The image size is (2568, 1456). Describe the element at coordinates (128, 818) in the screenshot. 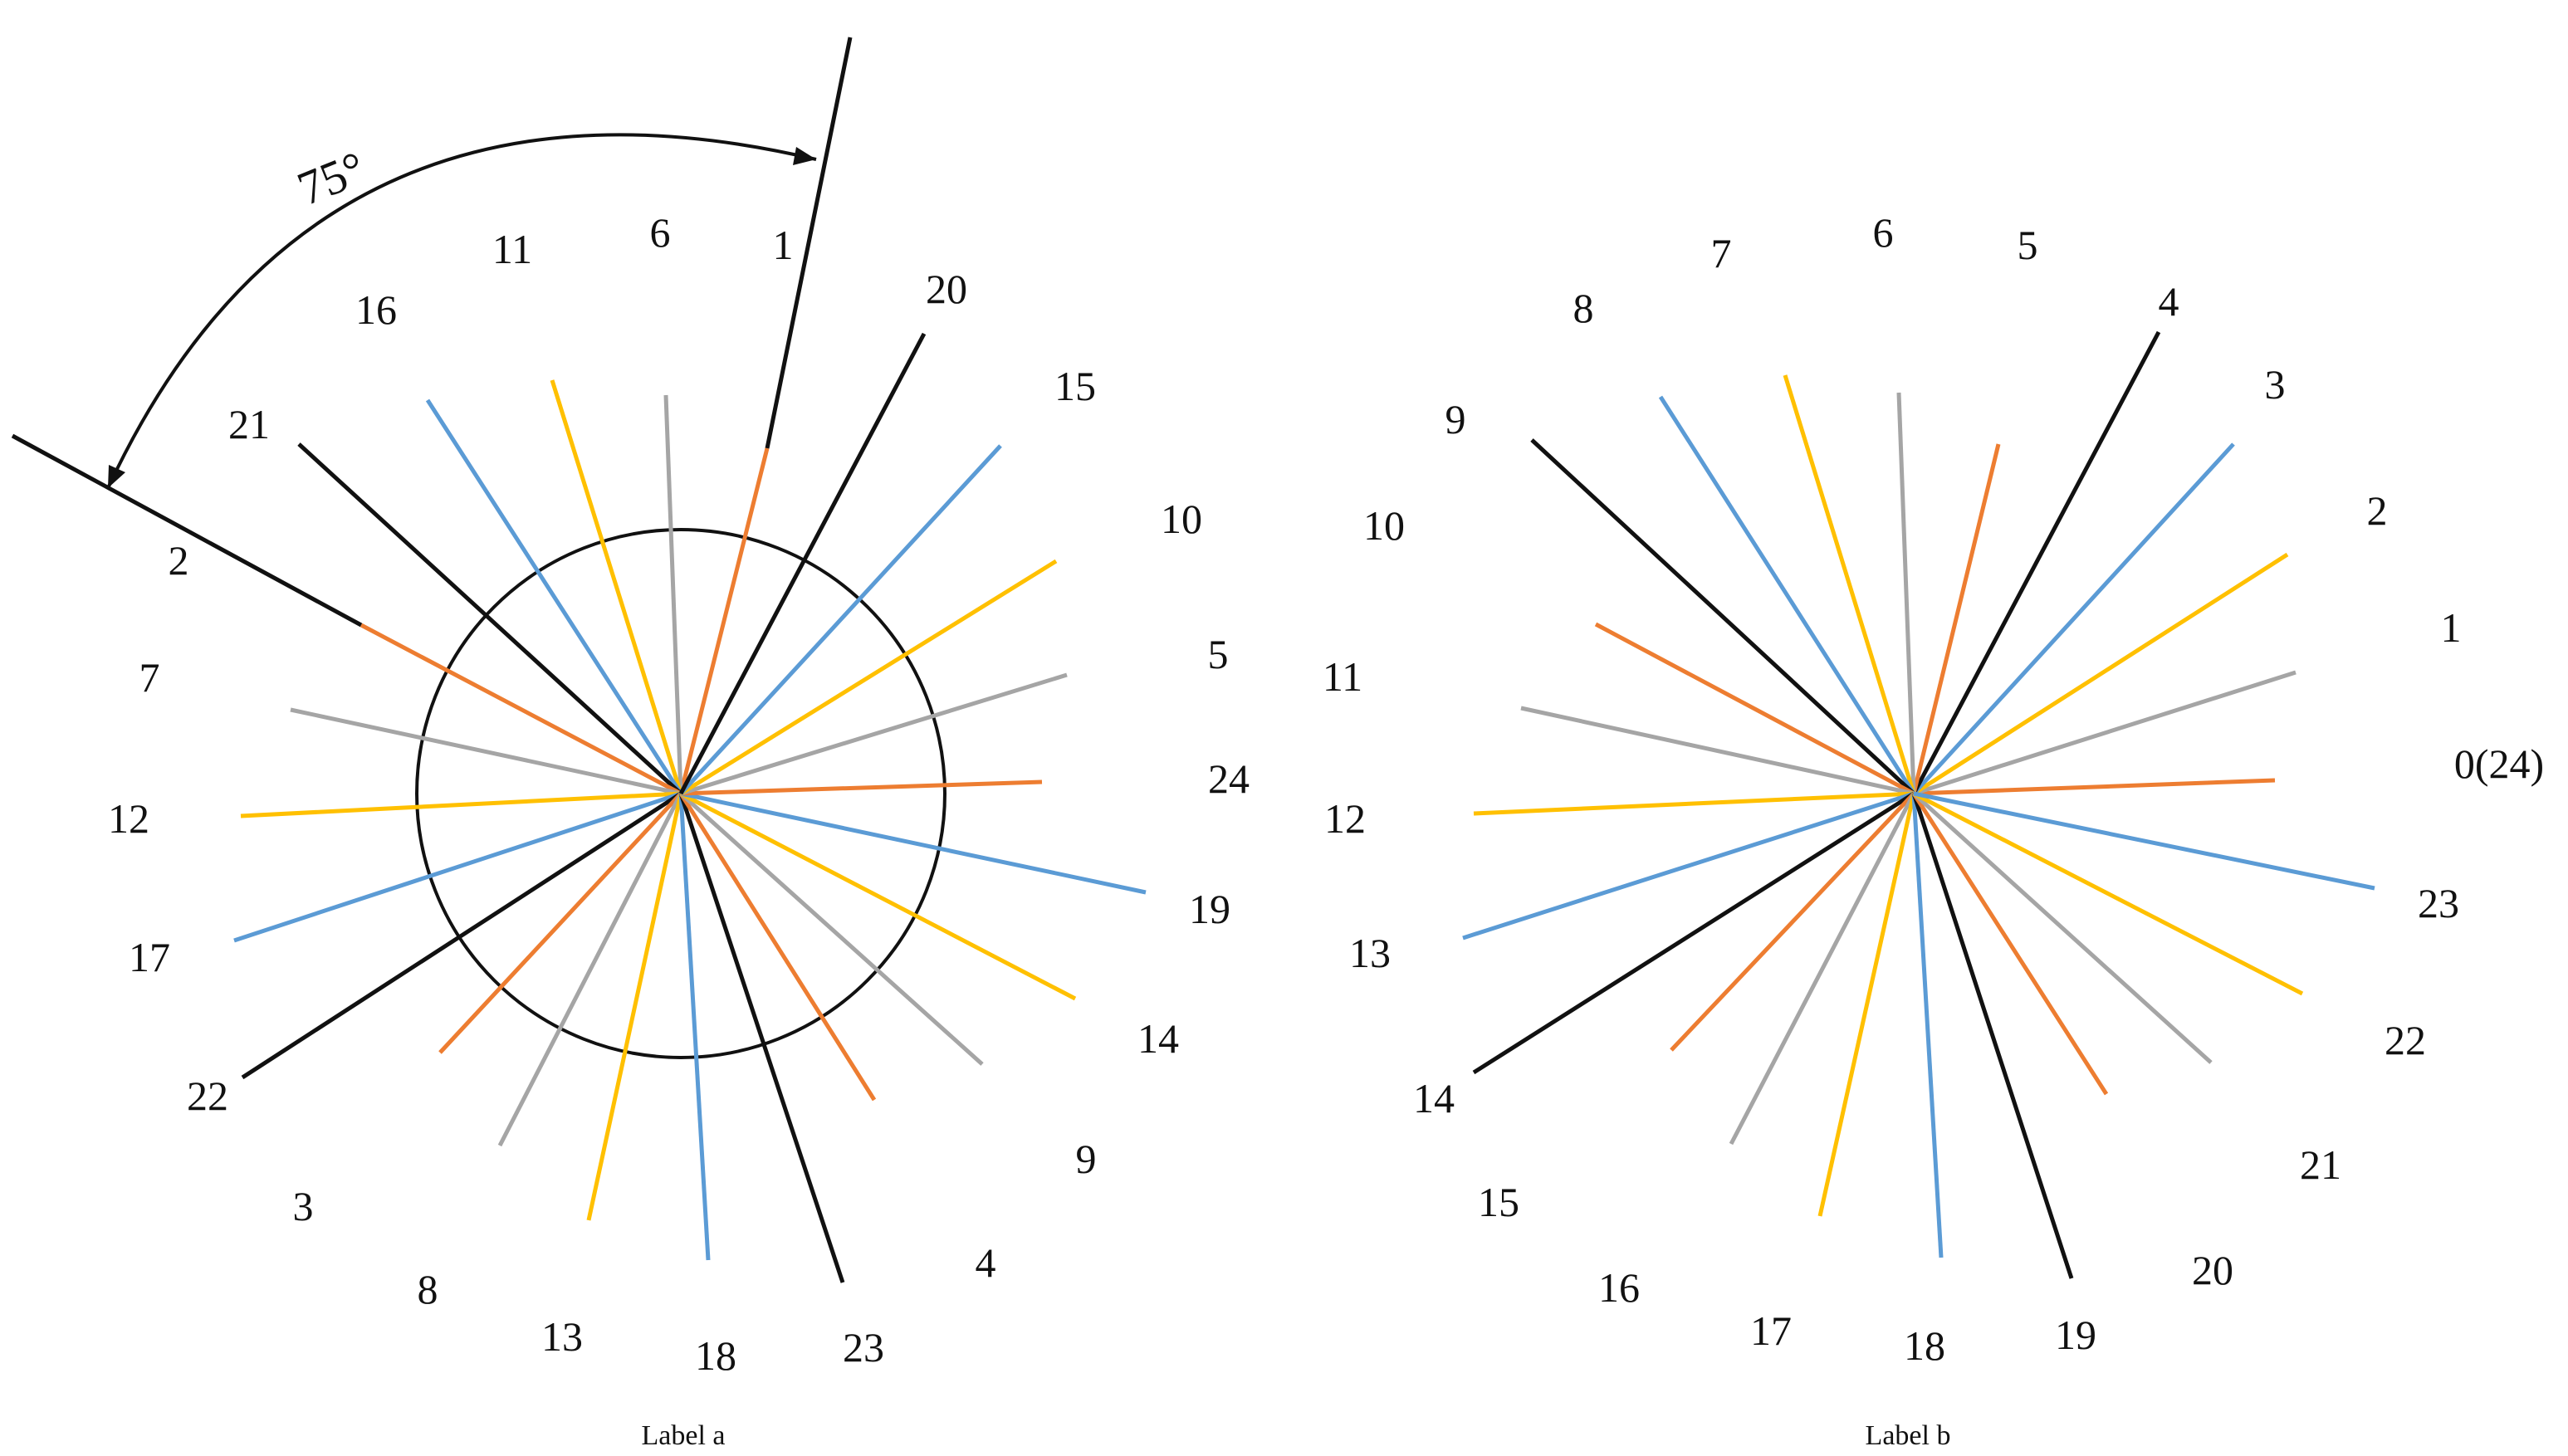

I see `label-a-12: 12` at that location.